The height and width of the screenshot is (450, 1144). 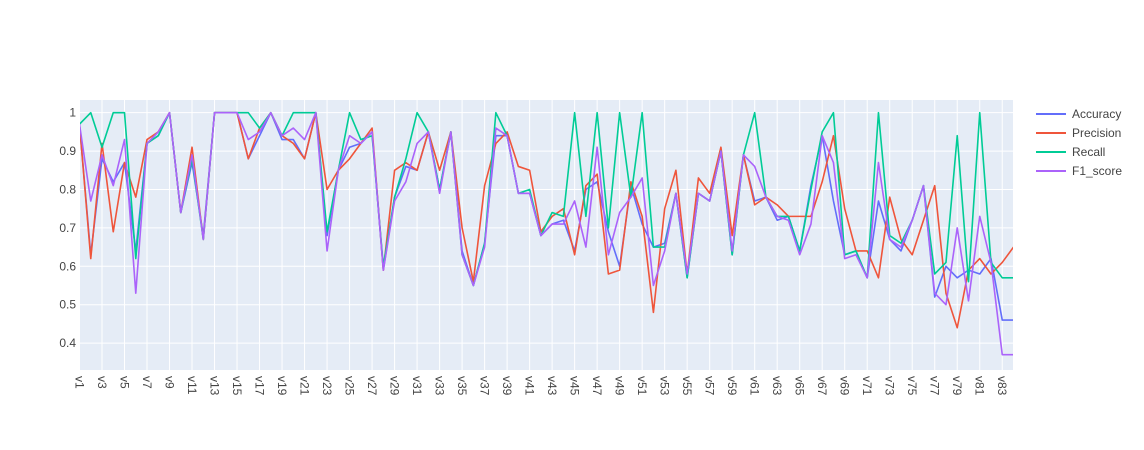 I want to click on x-tick-label: v17, so click(x=260, y=386).